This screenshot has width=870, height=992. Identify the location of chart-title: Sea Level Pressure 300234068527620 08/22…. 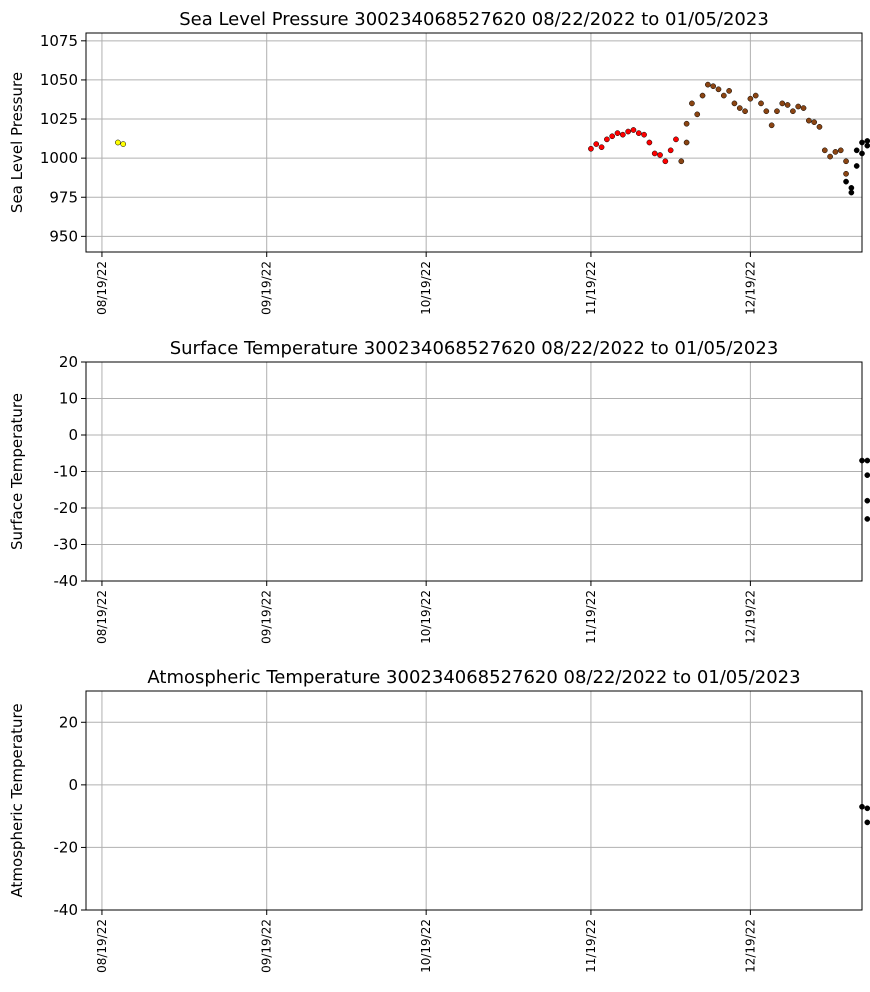
(474, 19).